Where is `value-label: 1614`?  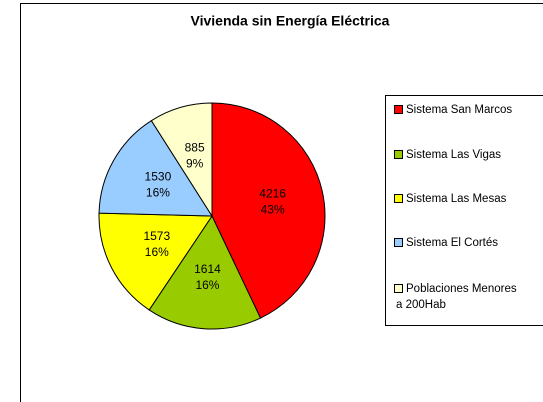 value-label: 1614 is located at coordinates (207, 269).